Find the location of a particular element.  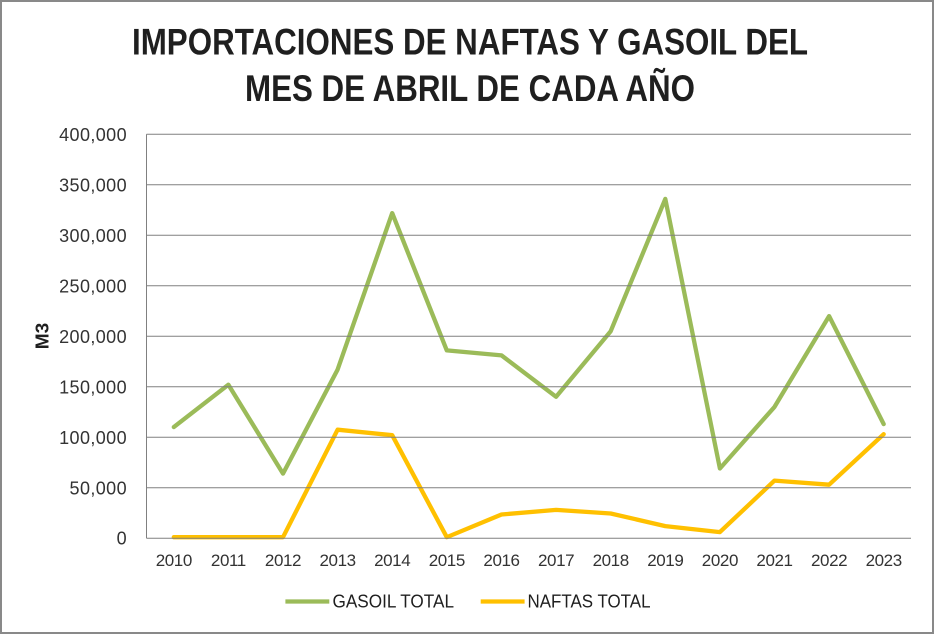

svg-text: 250,000 is located at coordinates (93, 286).